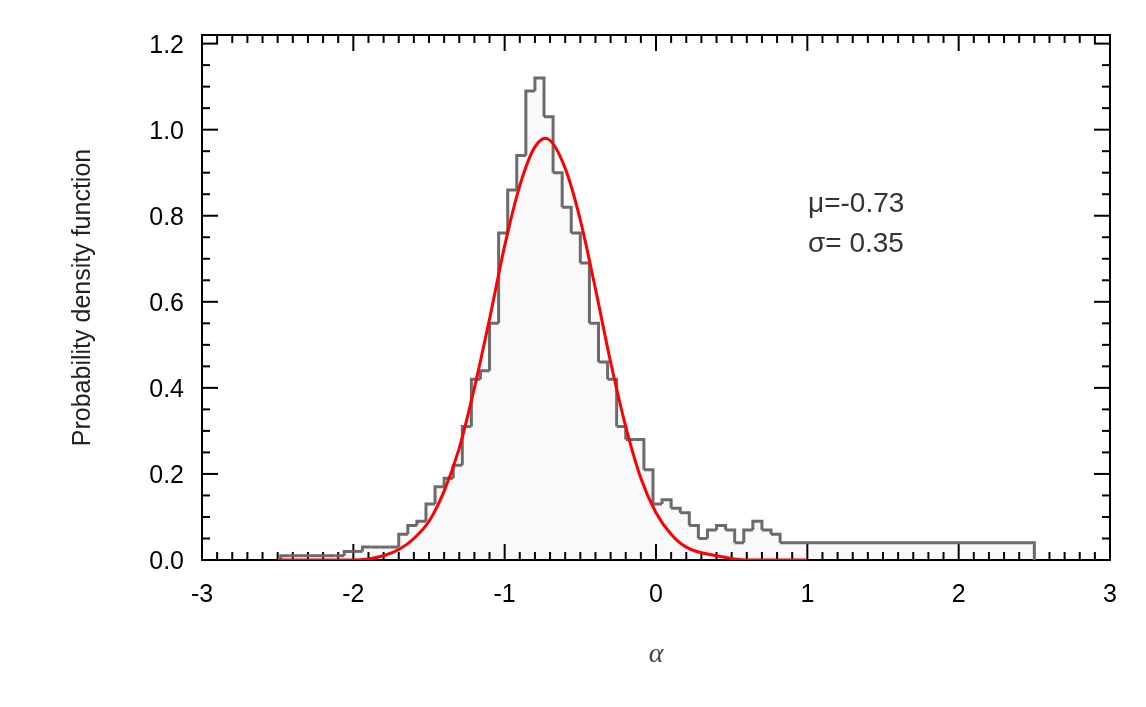 Image resolution: width=1146 pixels, height=707 pixels. What do you see at coordinates (166, 129) in the screenshot?
I see `y-tick-label: 1.0` at bounding box center [166, 129].